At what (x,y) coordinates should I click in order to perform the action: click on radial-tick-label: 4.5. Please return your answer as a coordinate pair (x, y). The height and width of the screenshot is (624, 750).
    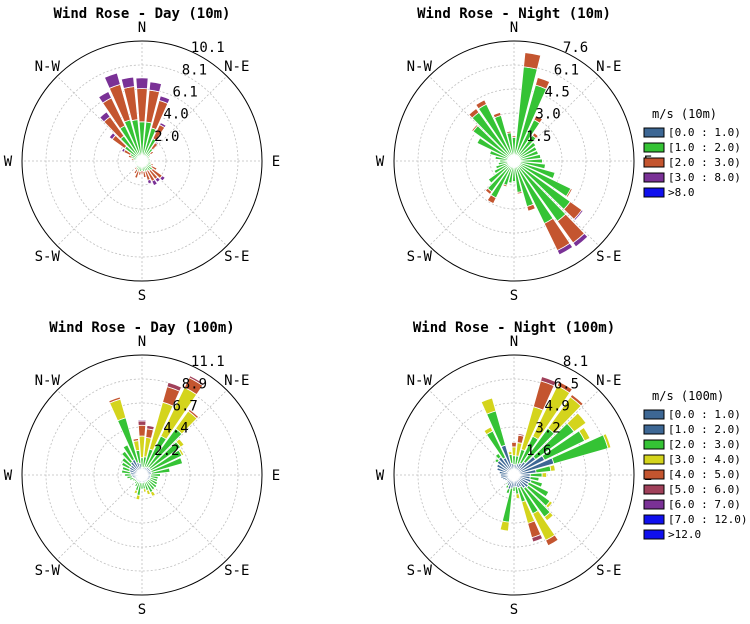
    Looking at the image, I should click on (557, 92).